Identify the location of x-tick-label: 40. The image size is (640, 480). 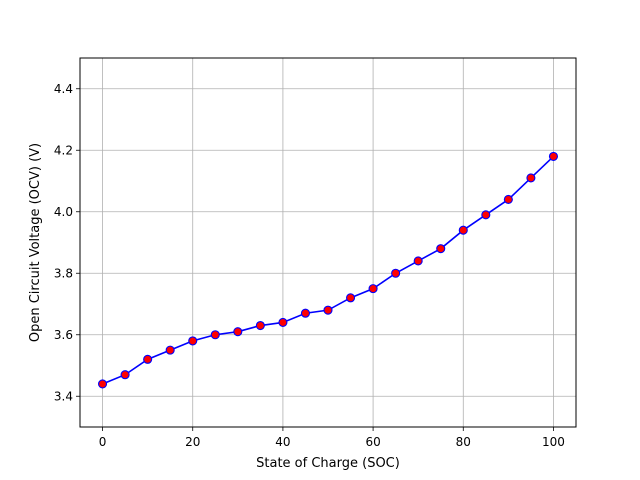
(282, 442).